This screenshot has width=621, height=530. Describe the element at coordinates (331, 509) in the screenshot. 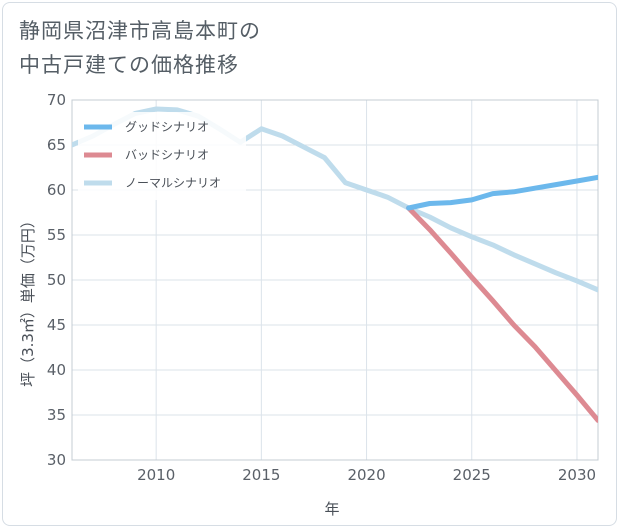

I see `x-axis-label: 年` at that location.